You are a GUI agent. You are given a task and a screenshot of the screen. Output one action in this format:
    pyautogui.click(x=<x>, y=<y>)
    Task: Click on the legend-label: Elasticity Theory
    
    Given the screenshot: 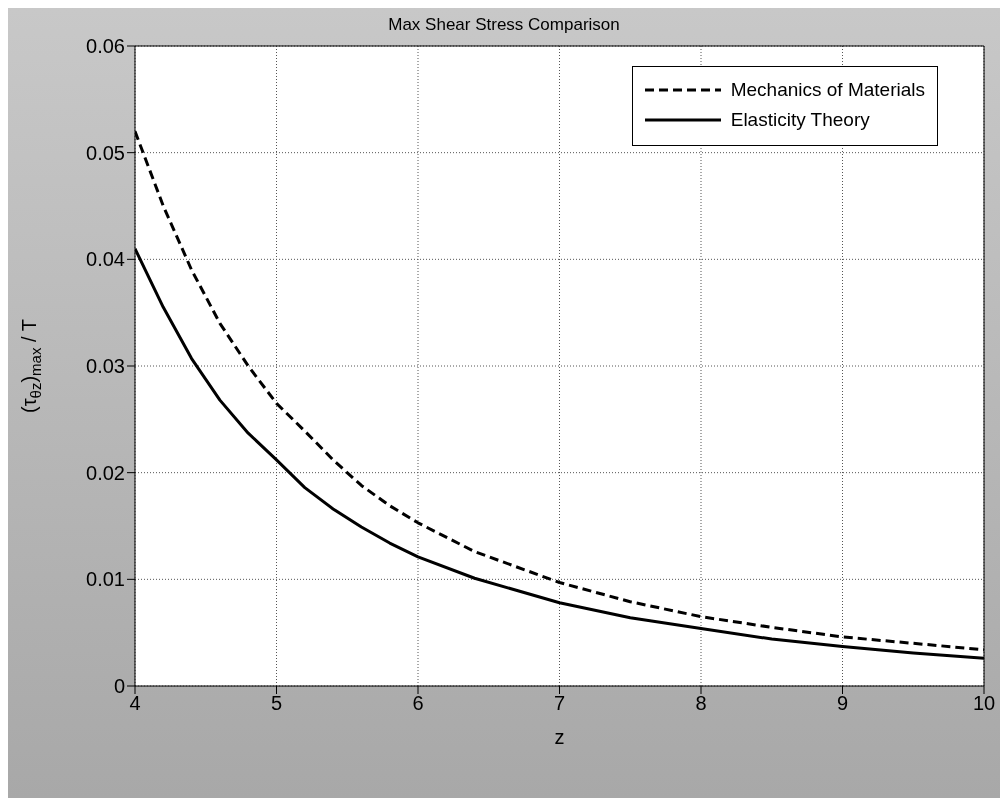 What is the action you would take?
    pyautogui.click(x=800, y=120)
    